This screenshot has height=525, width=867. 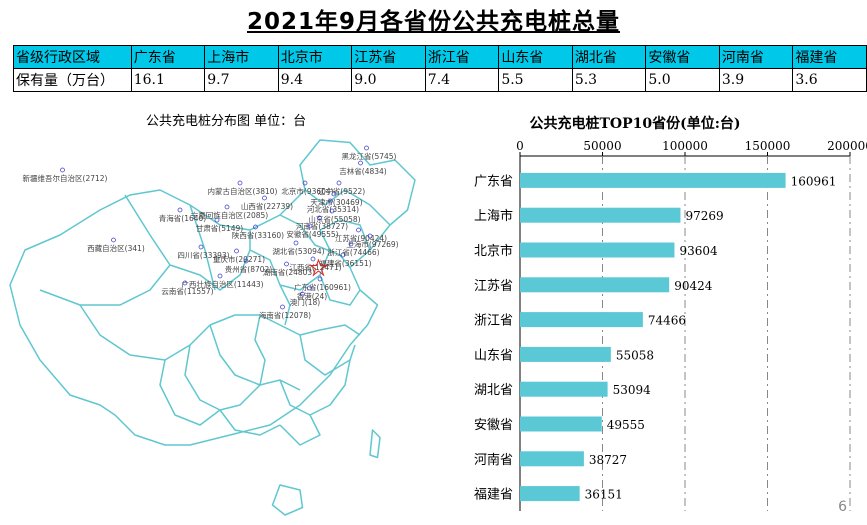 I want to click on map-province-label: 四川省(33393), so click(x=203, y=255).